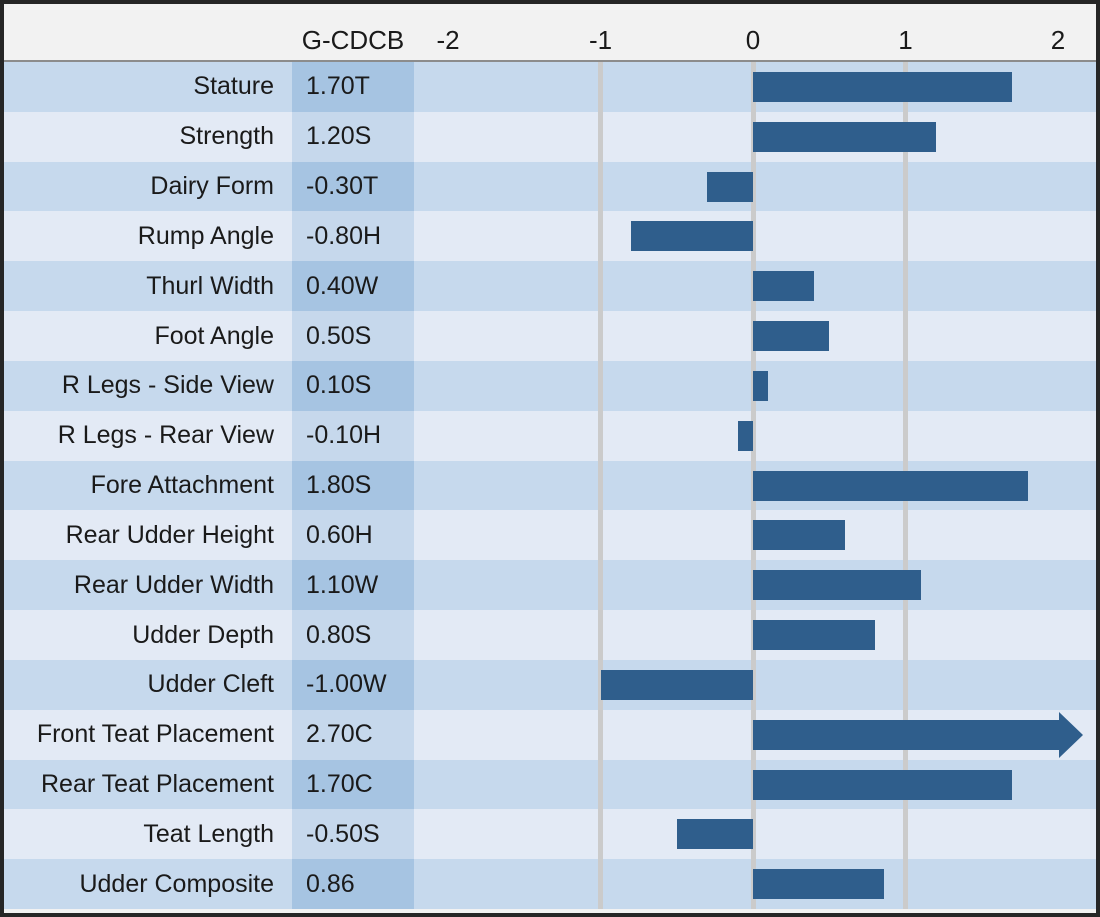 The width and height of the screenshot is (1100, 917). I want to click on trait-value-label: -0.10H, so click(353, 435).